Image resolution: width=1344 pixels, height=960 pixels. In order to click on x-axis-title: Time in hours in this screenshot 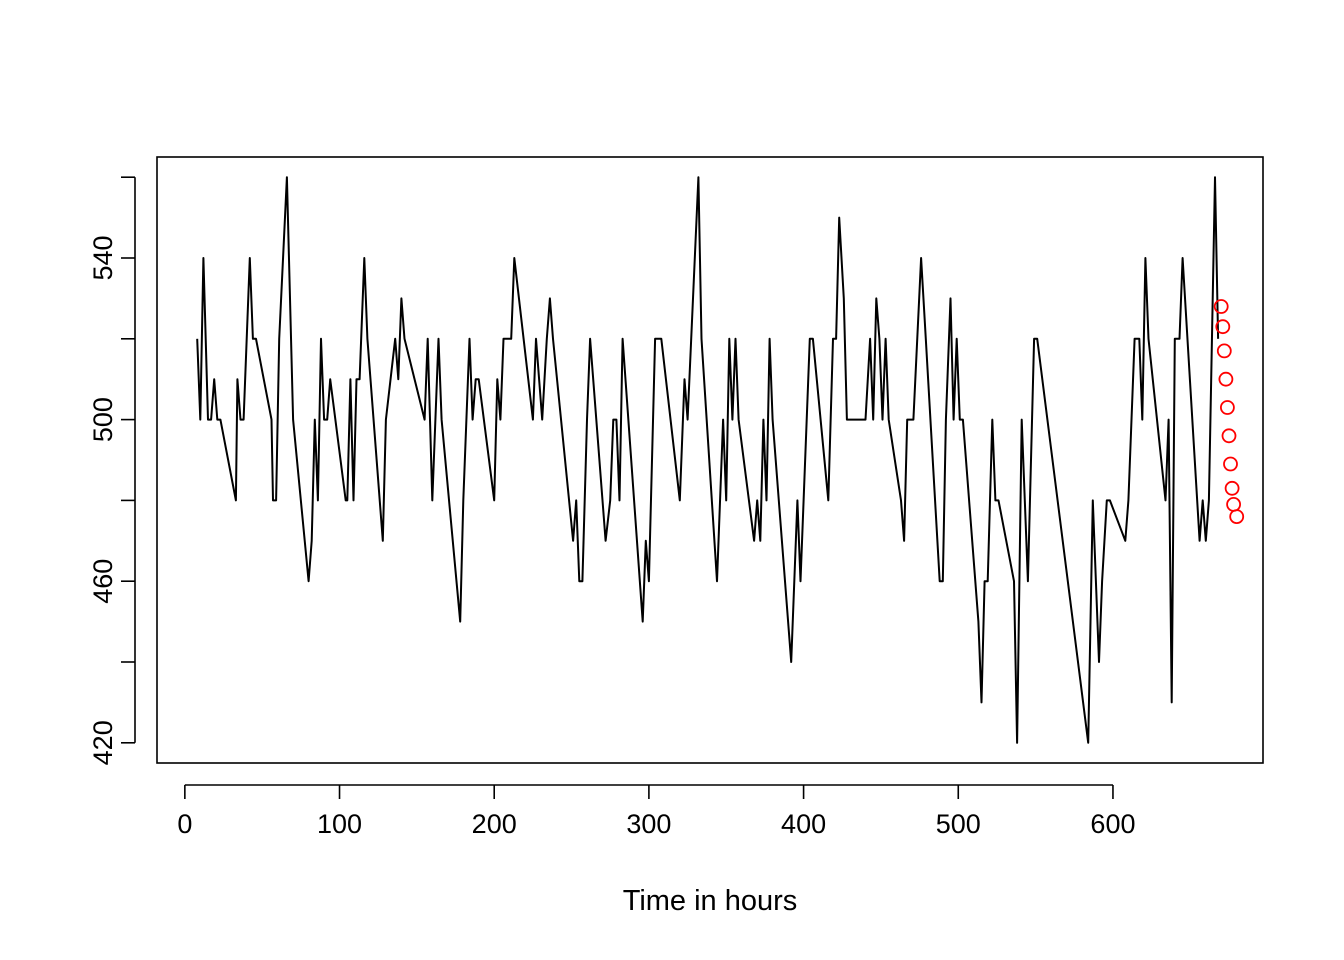, I will do `click(710, 901)`.